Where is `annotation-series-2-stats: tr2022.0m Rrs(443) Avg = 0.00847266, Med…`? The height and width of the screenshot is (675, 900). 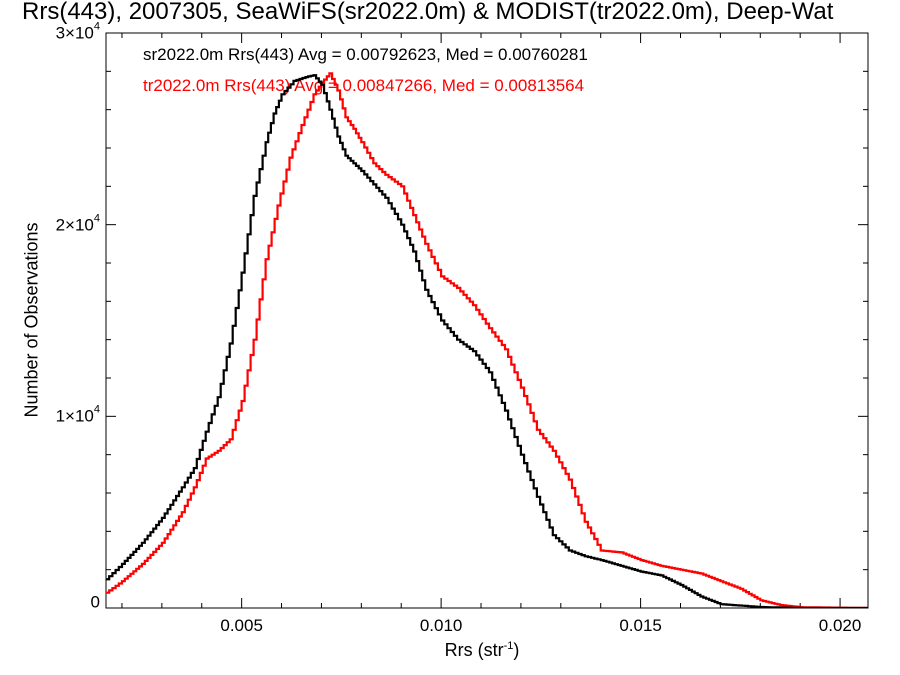
annotation-series-2-stats: tr2022.0m Rrs(443) Avg = 0.00847266, Med… is located at coordinates (364, 85).